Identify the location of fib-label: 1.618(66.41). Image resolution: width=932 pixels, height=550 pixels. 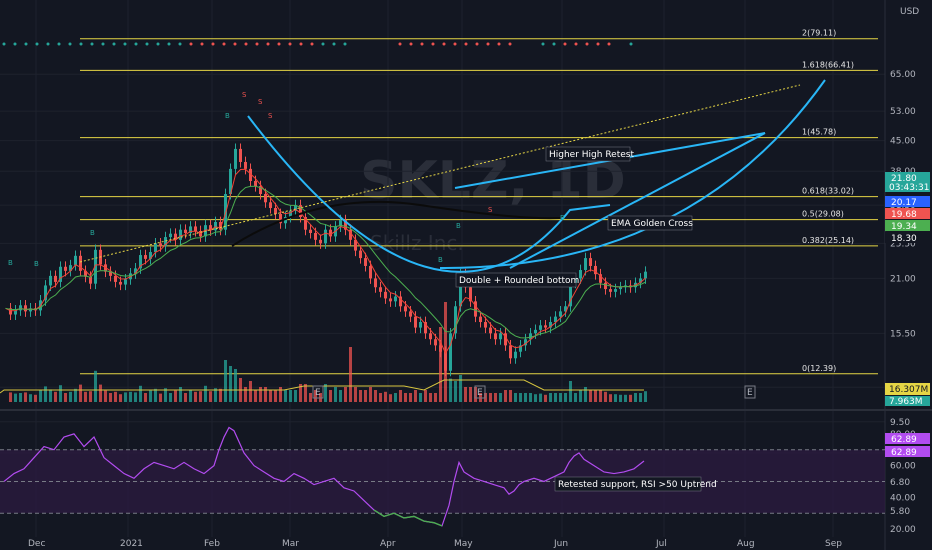
(828, 64).